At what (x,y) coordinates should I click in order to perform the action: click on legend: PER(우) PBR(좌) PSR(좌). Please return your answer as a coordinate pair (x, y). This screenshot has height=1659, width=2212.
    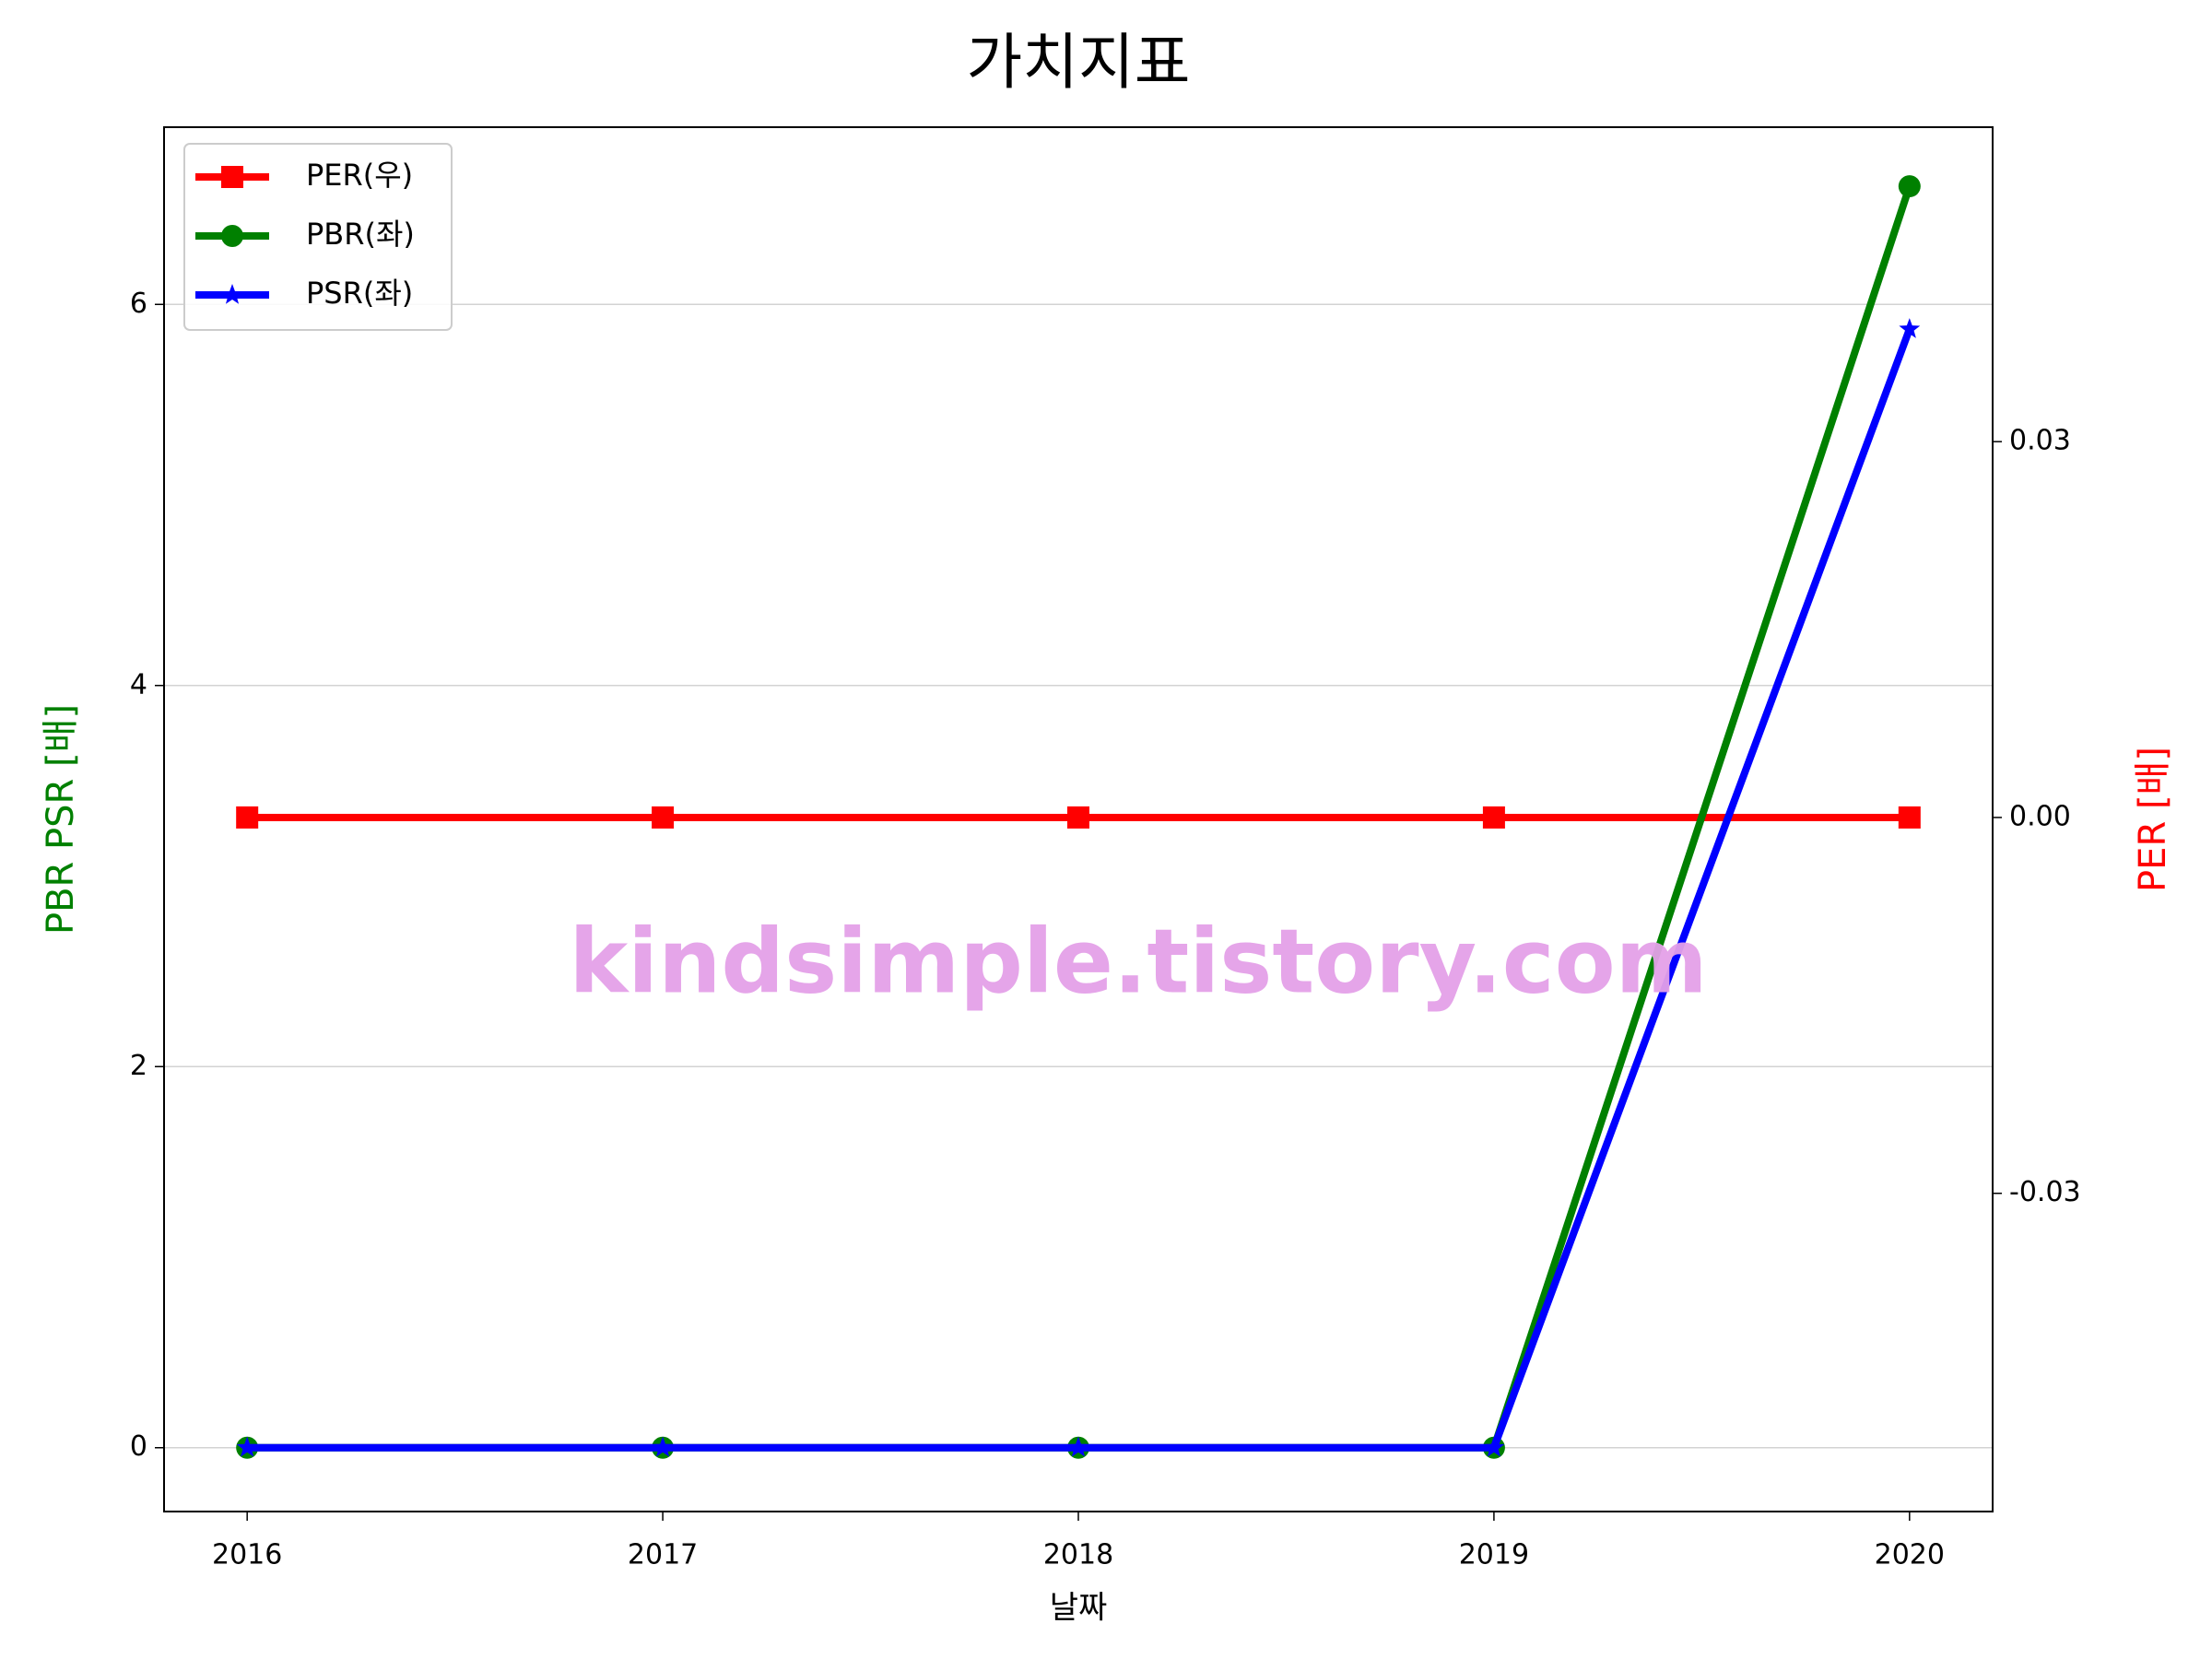
    Looking at the image, I should click on (318, 237).